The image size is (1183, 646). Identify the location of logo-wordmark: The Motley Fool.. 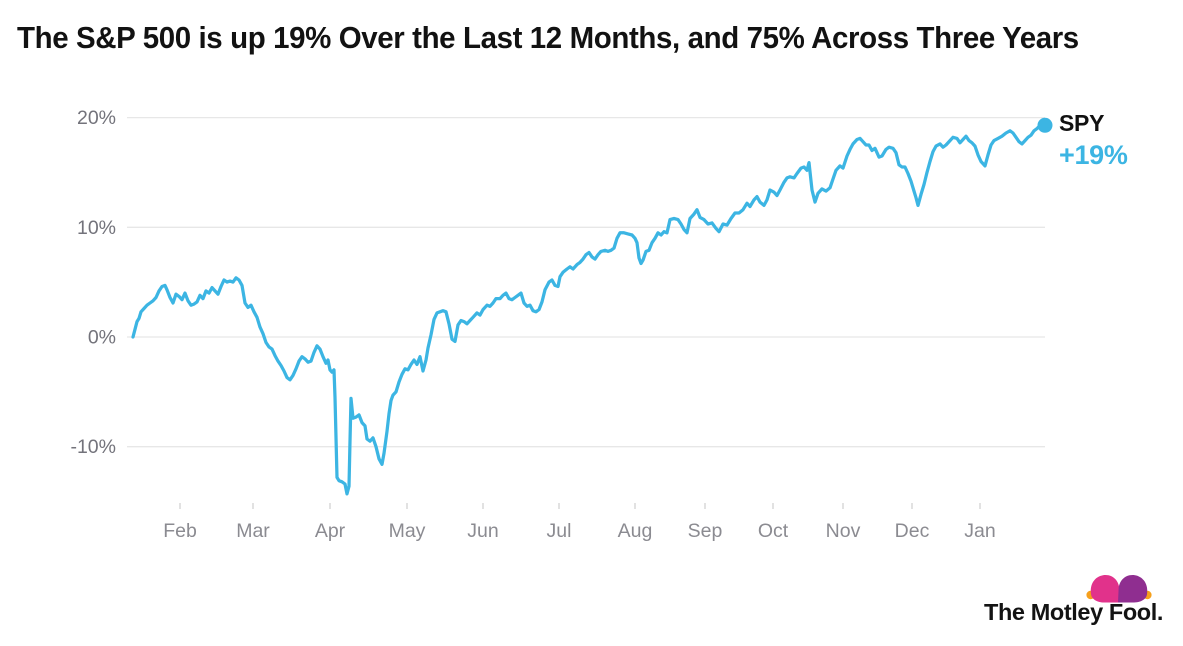
(1073, 612).